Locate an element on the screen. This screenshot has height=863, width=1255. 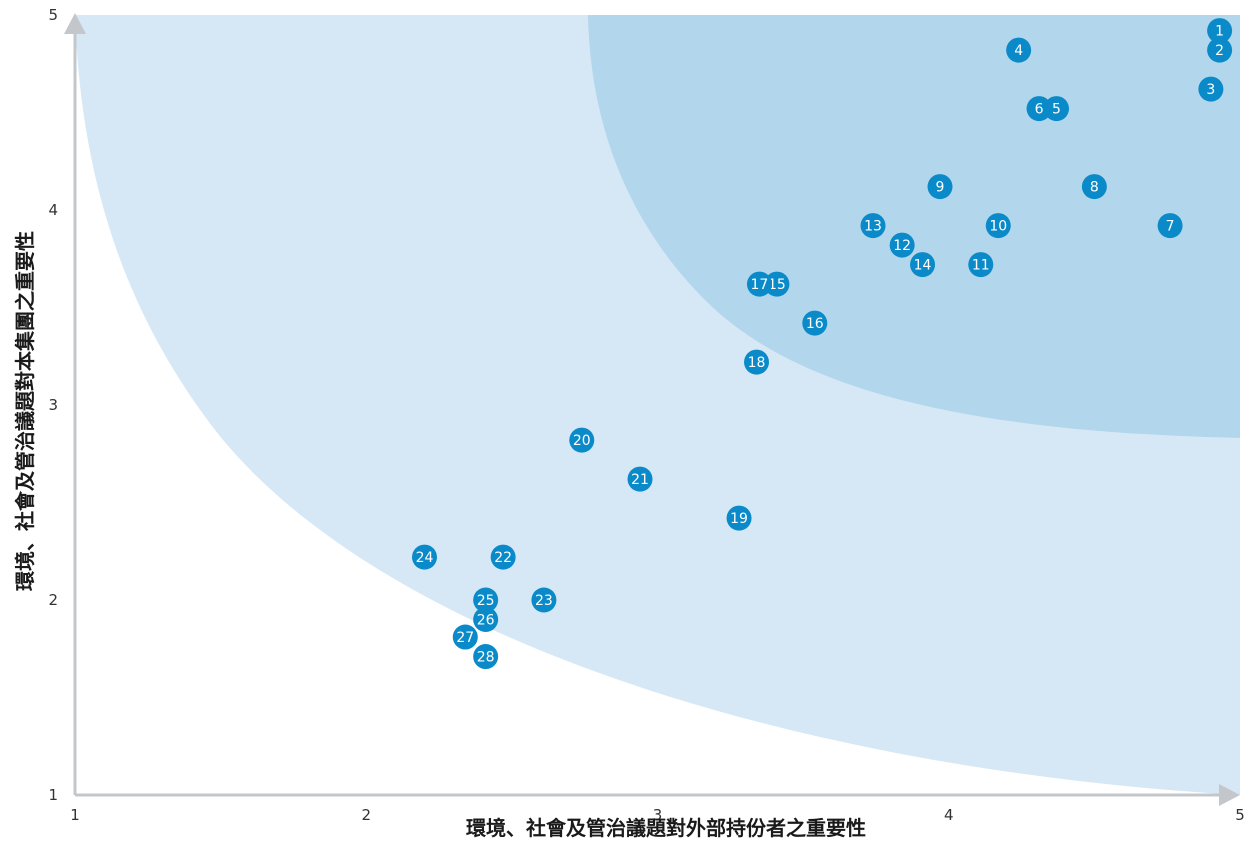
data-point-label: 5 is located at coordinates (1056, 110).